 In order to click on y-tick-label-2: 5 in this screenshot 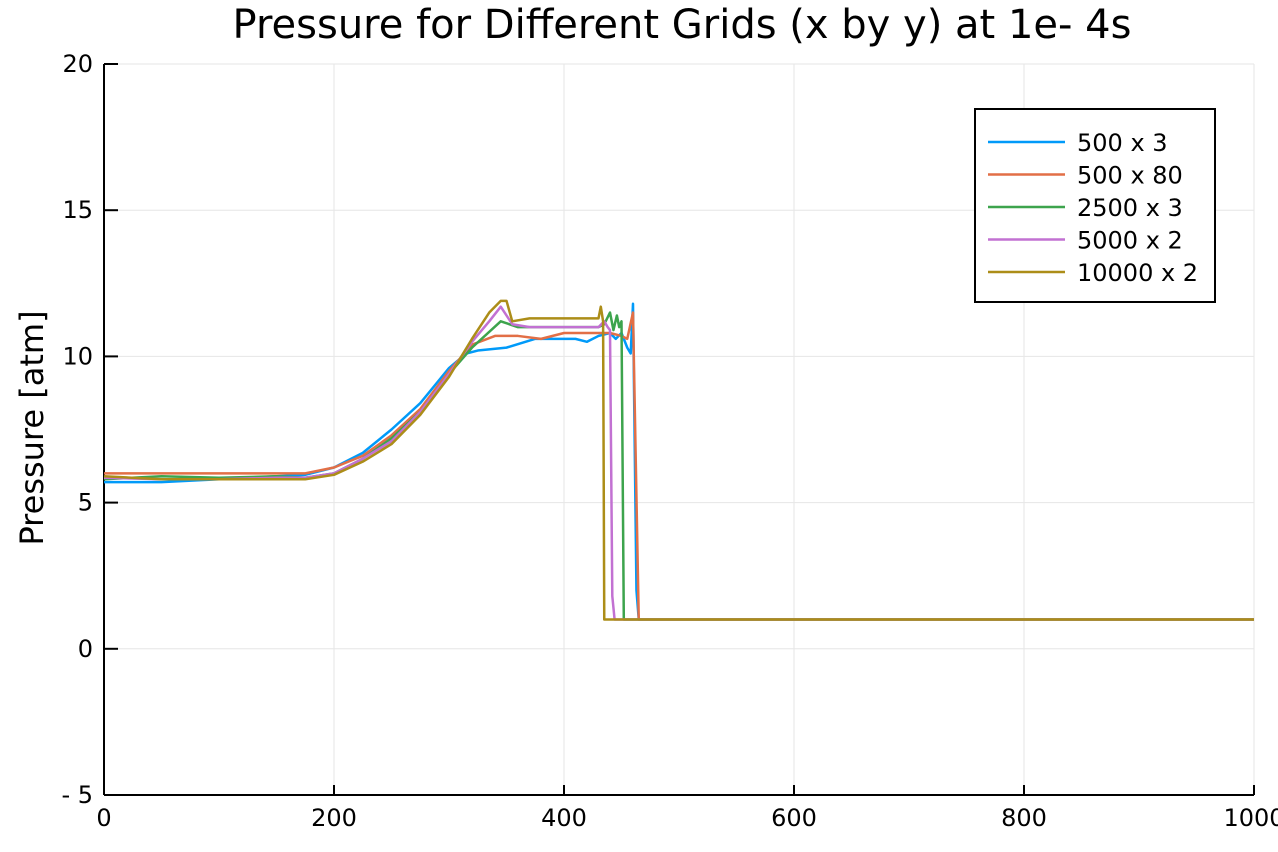, I will do `click(85, 503)`.